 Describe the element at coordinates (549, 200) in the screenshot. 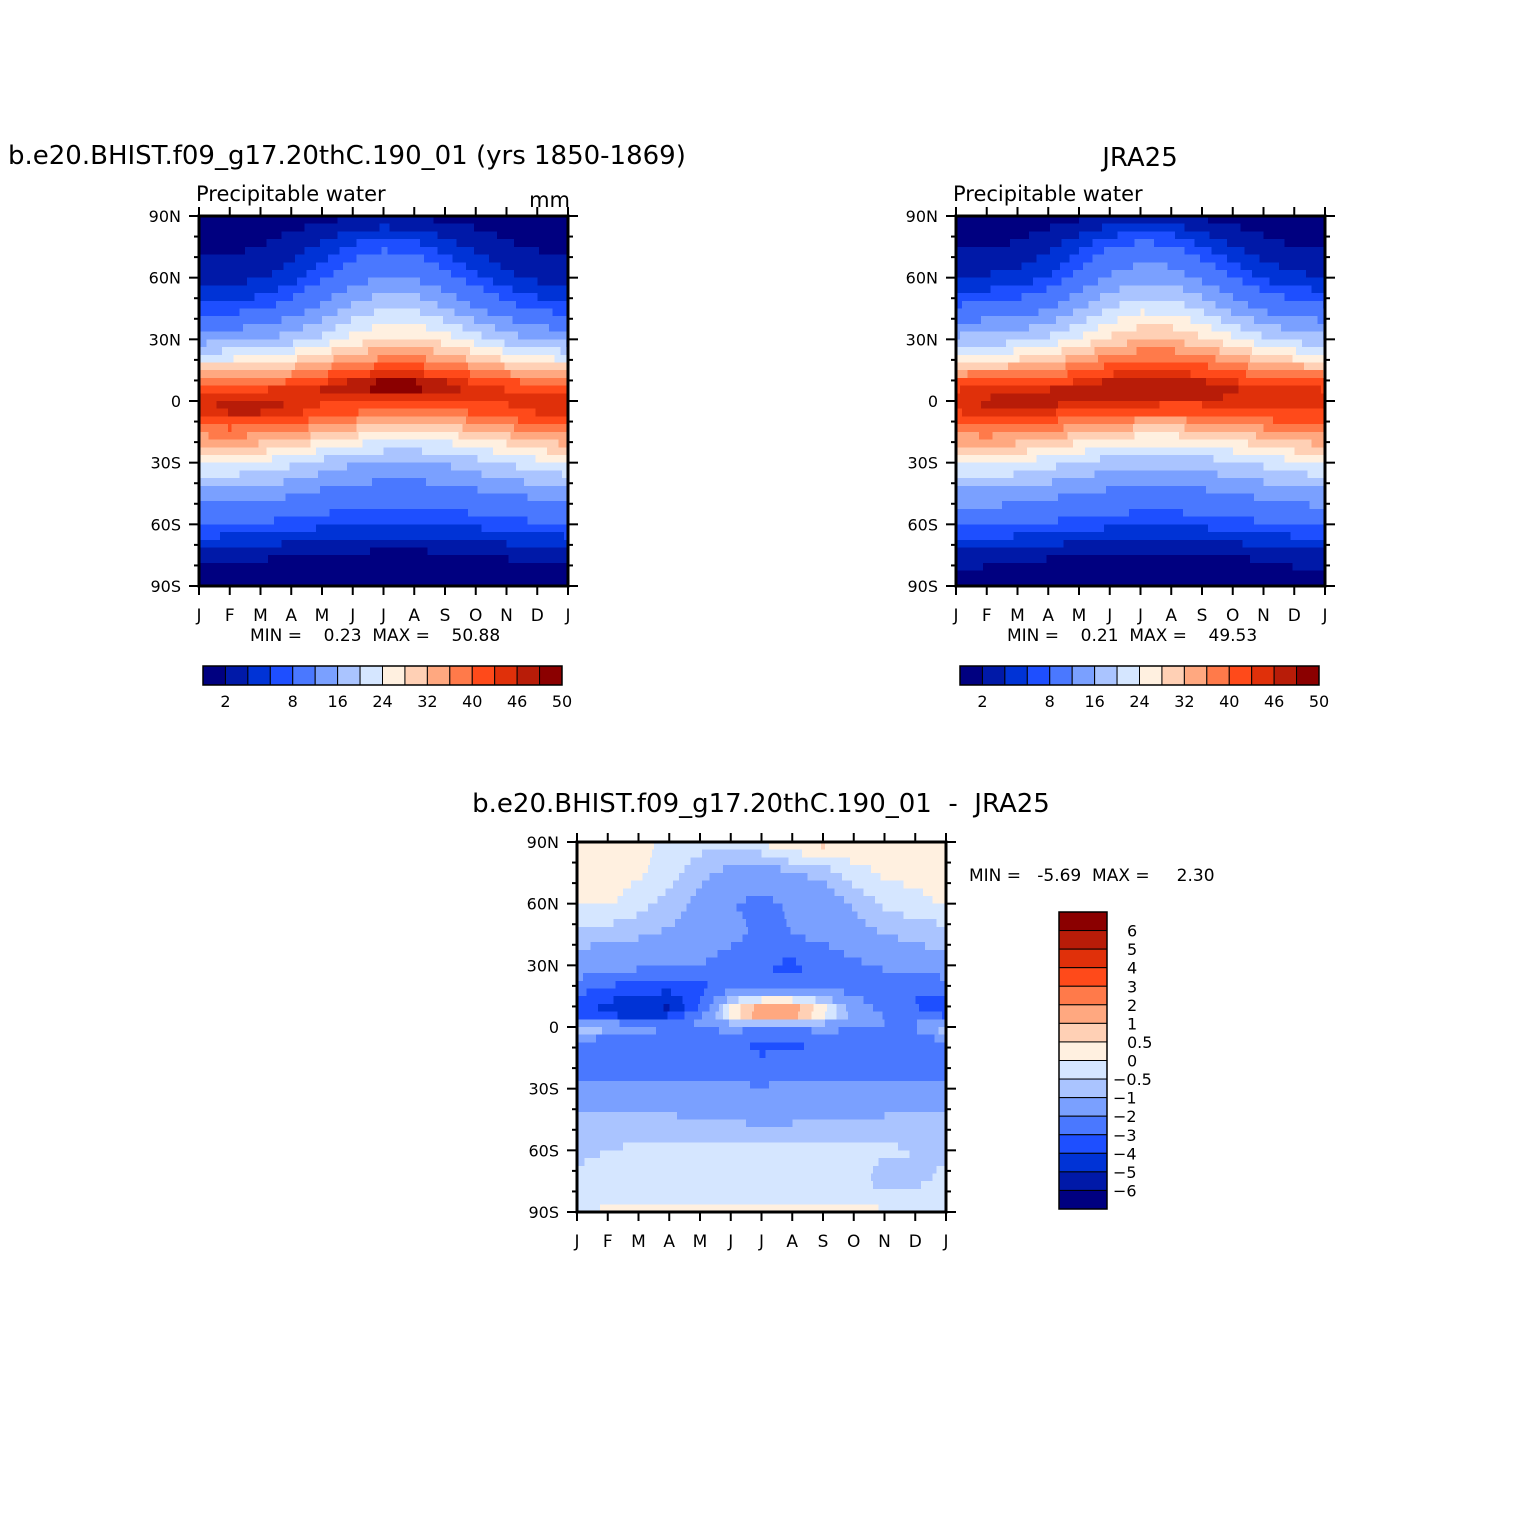

I see `panel-1-units: mm` at that location.